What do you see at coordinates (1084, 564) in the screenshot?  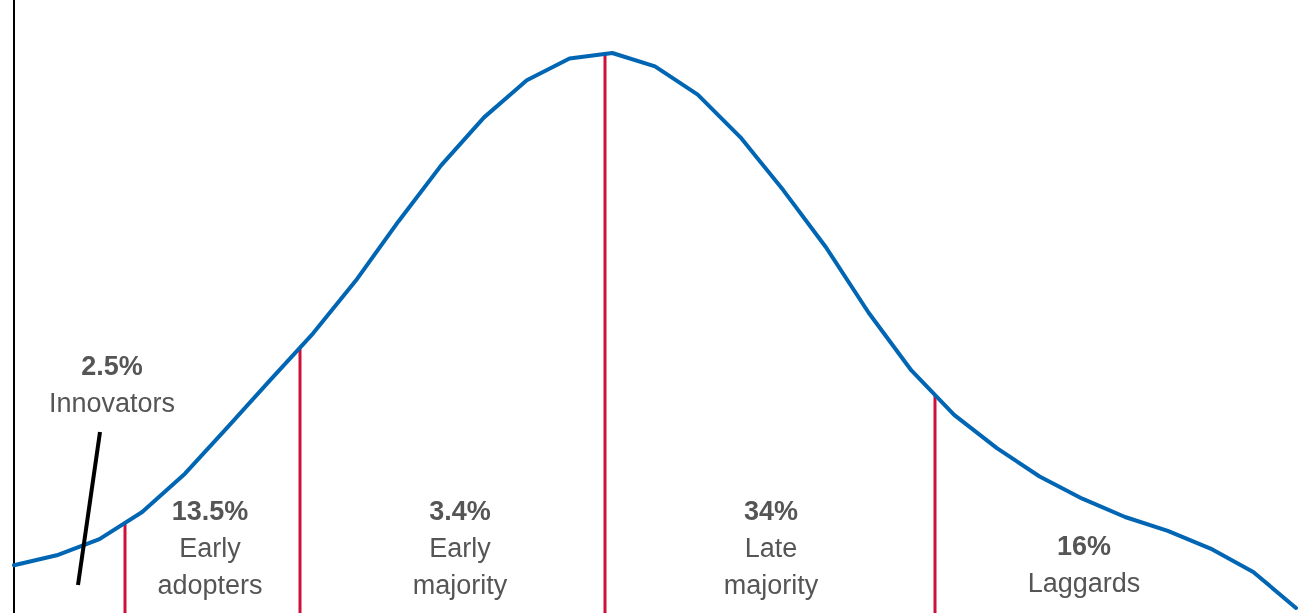 I see `annotation: 16% Laggards` at bounding box center [1084, 564].